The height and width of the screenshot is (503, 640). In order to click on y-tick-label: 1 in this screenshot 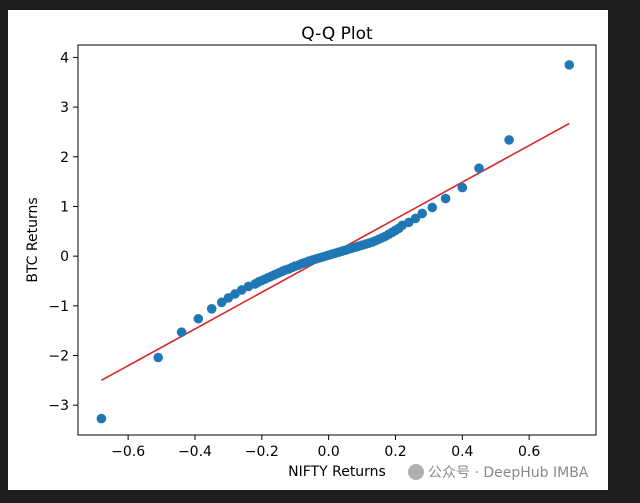, I will do `click(64, 207)`.